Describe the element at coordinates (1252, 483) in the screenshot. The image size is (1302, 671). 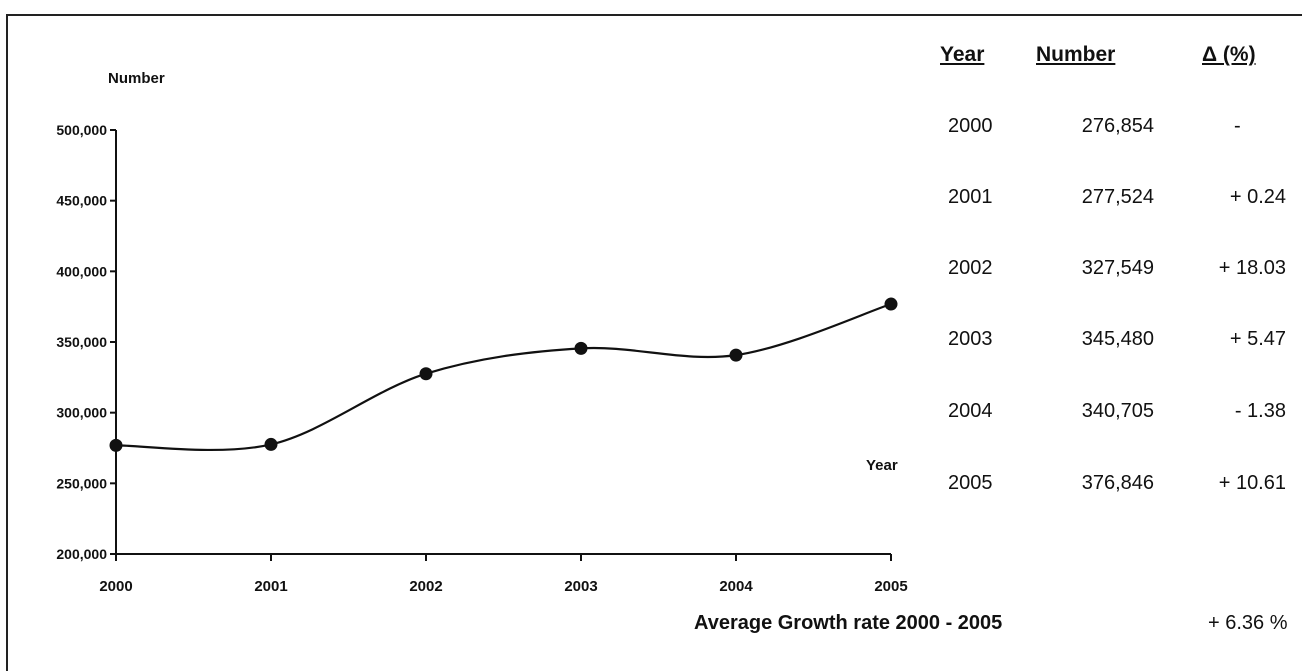
I see `table-cell-delta: + 10.61` at that location.